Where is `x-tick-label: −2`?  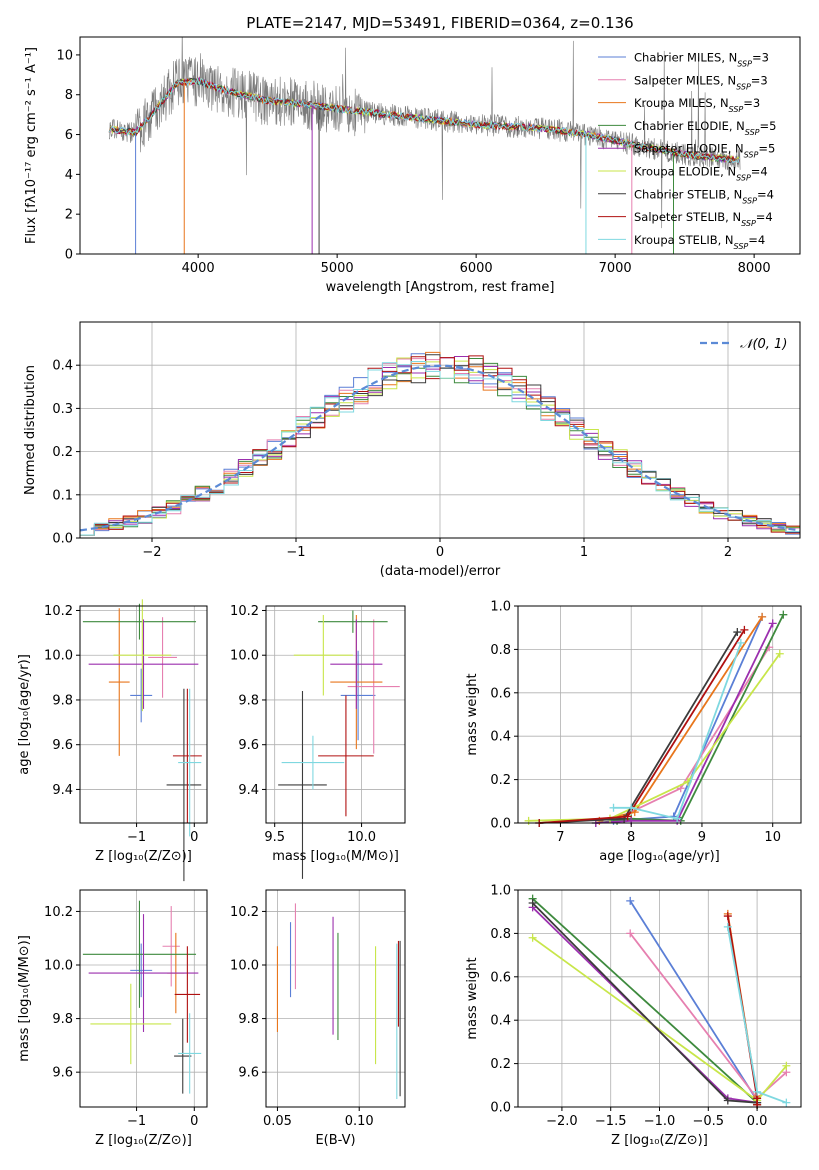 x-tick-label: −2 is located at coordinates (151, 552).